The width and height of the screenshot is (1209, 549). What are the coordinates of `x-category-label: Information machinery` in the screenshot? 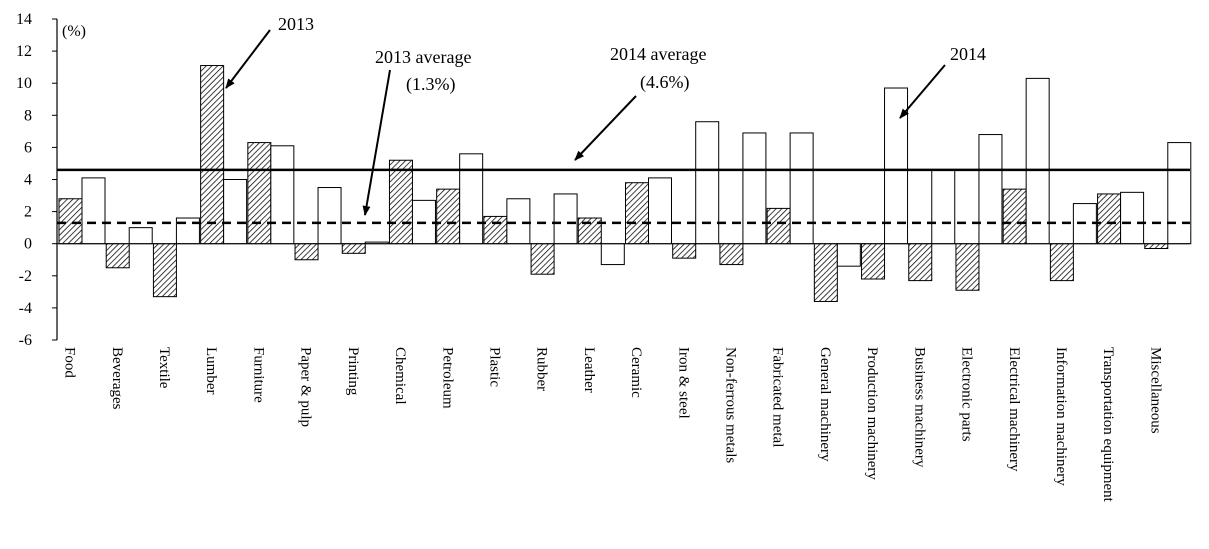 It's located at (1061, 416).